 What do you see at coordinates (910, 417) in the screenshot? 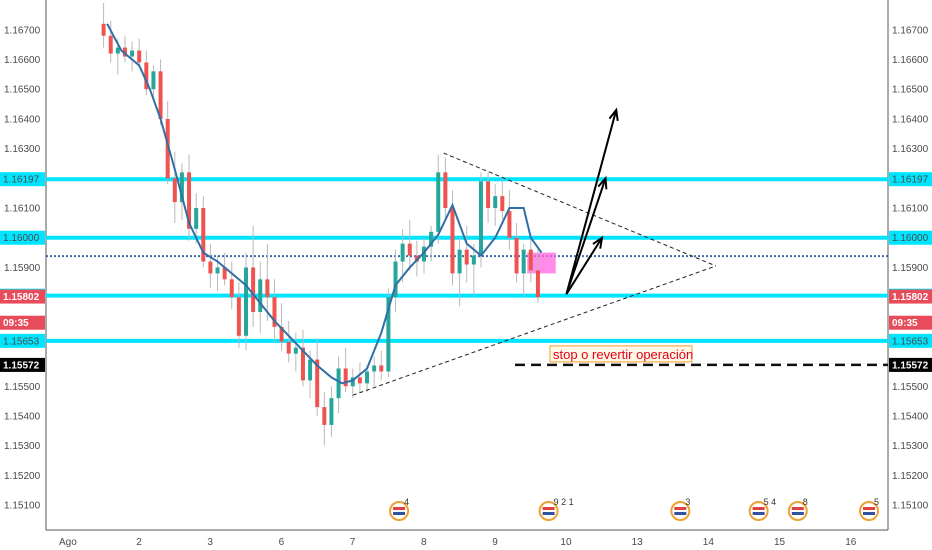
I see `y-tick-right: 1.15400` at bounding box center [910, 417].